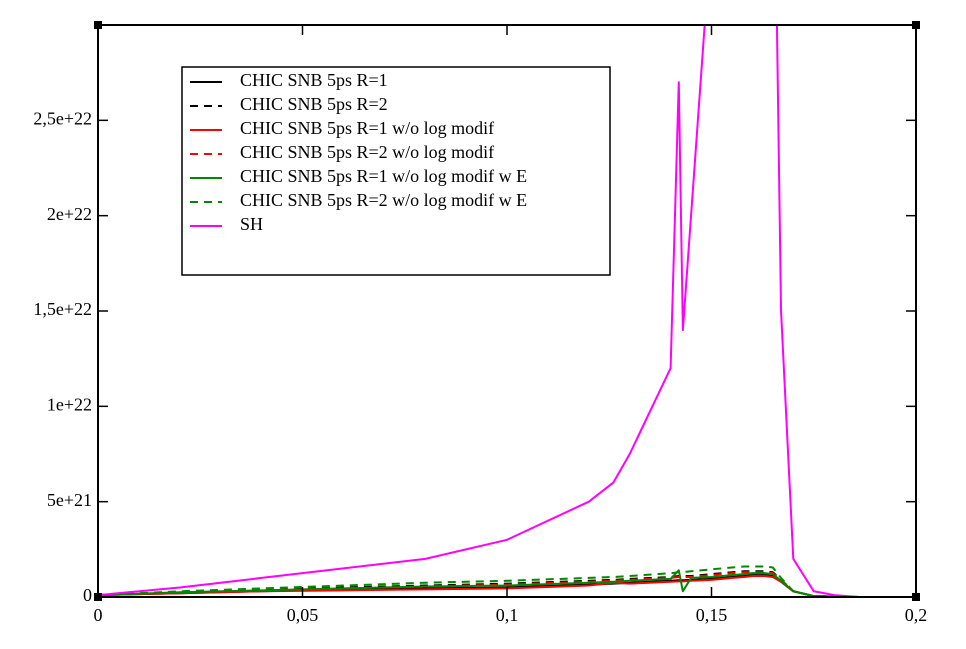 The width and height of the screenshot is (966, 649). I want to click on y-tick-label: 2,5e+22, so click(62, 118).